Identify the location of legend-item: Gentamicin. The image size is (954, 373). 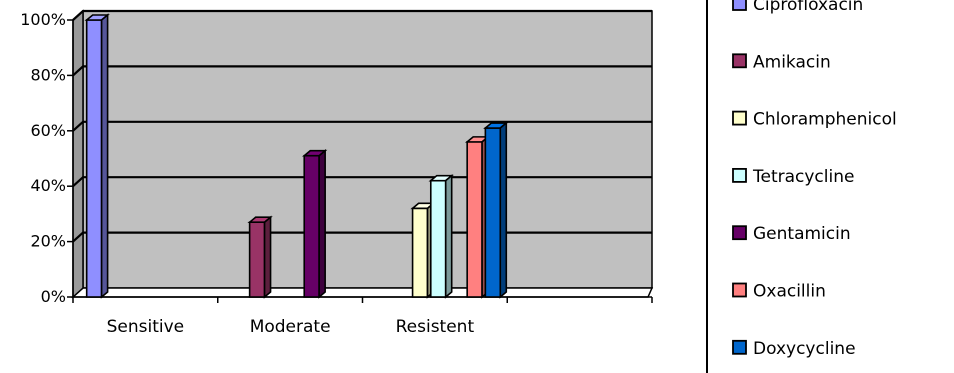
(791, 234).